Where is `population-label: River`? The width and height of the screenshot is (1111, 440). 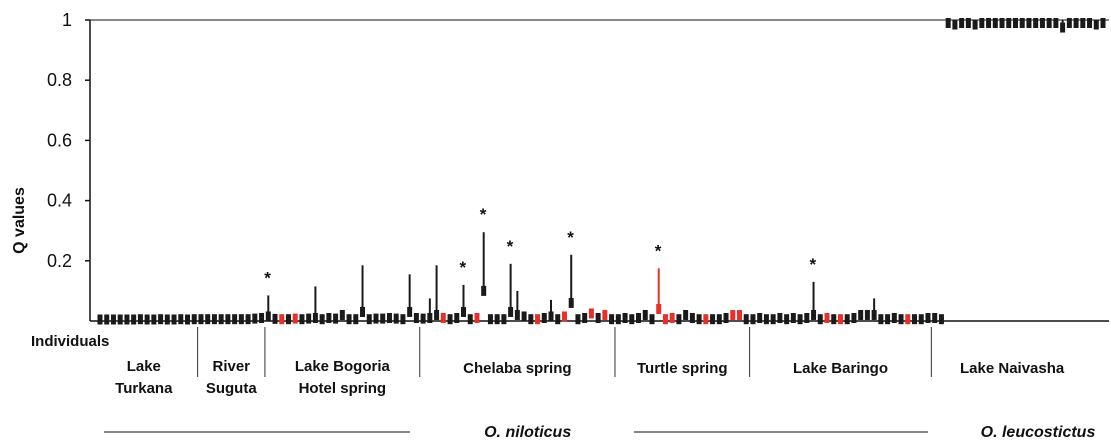 population-label: River is located at coordinates (231, 366).